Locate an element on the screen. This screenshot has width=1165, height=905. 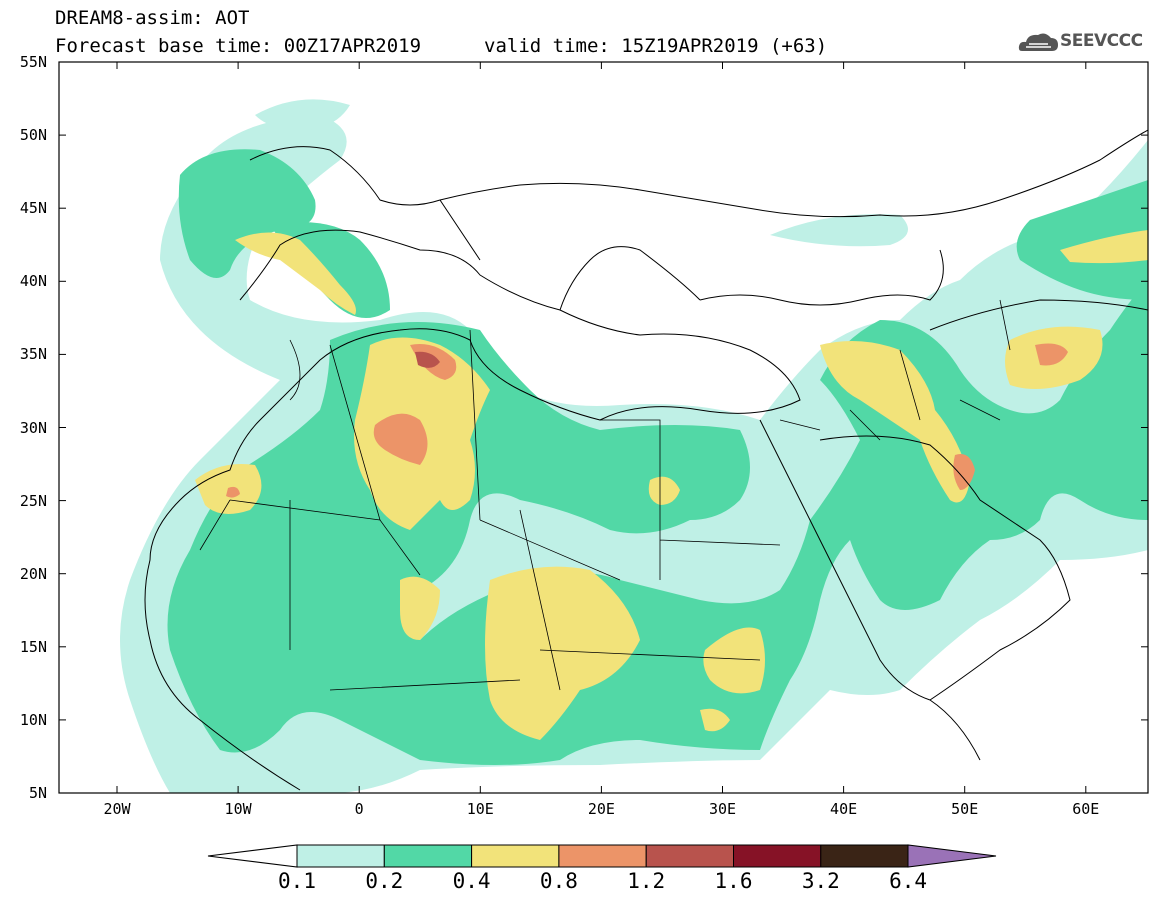
colorbar-label: 0.8 is located at coordinates (558, 881).